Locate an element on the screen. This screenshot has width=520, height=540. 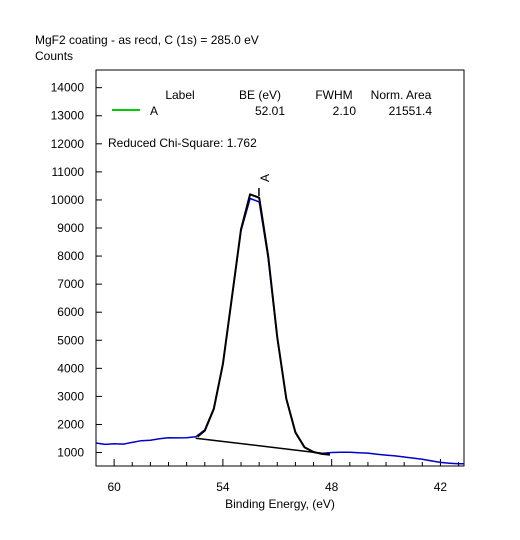
chi-square-annotation: Reduced Chi-Square: 1.762 is located at coordinates (182, 143).